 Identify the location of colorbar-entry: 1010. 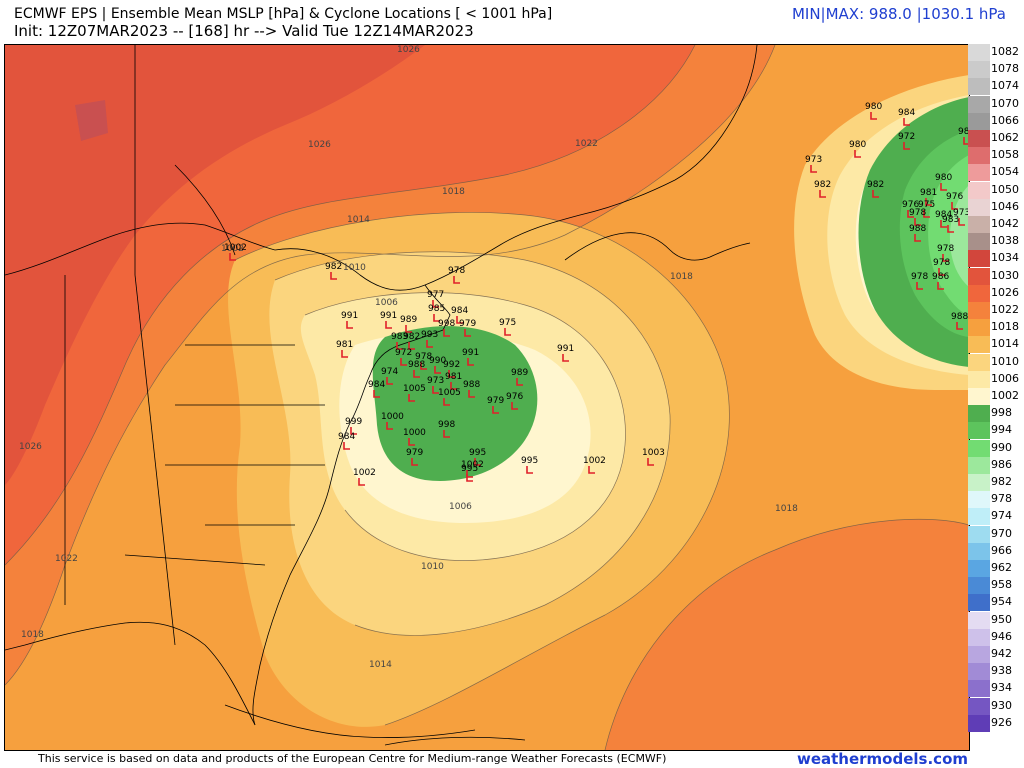
(994, 362).